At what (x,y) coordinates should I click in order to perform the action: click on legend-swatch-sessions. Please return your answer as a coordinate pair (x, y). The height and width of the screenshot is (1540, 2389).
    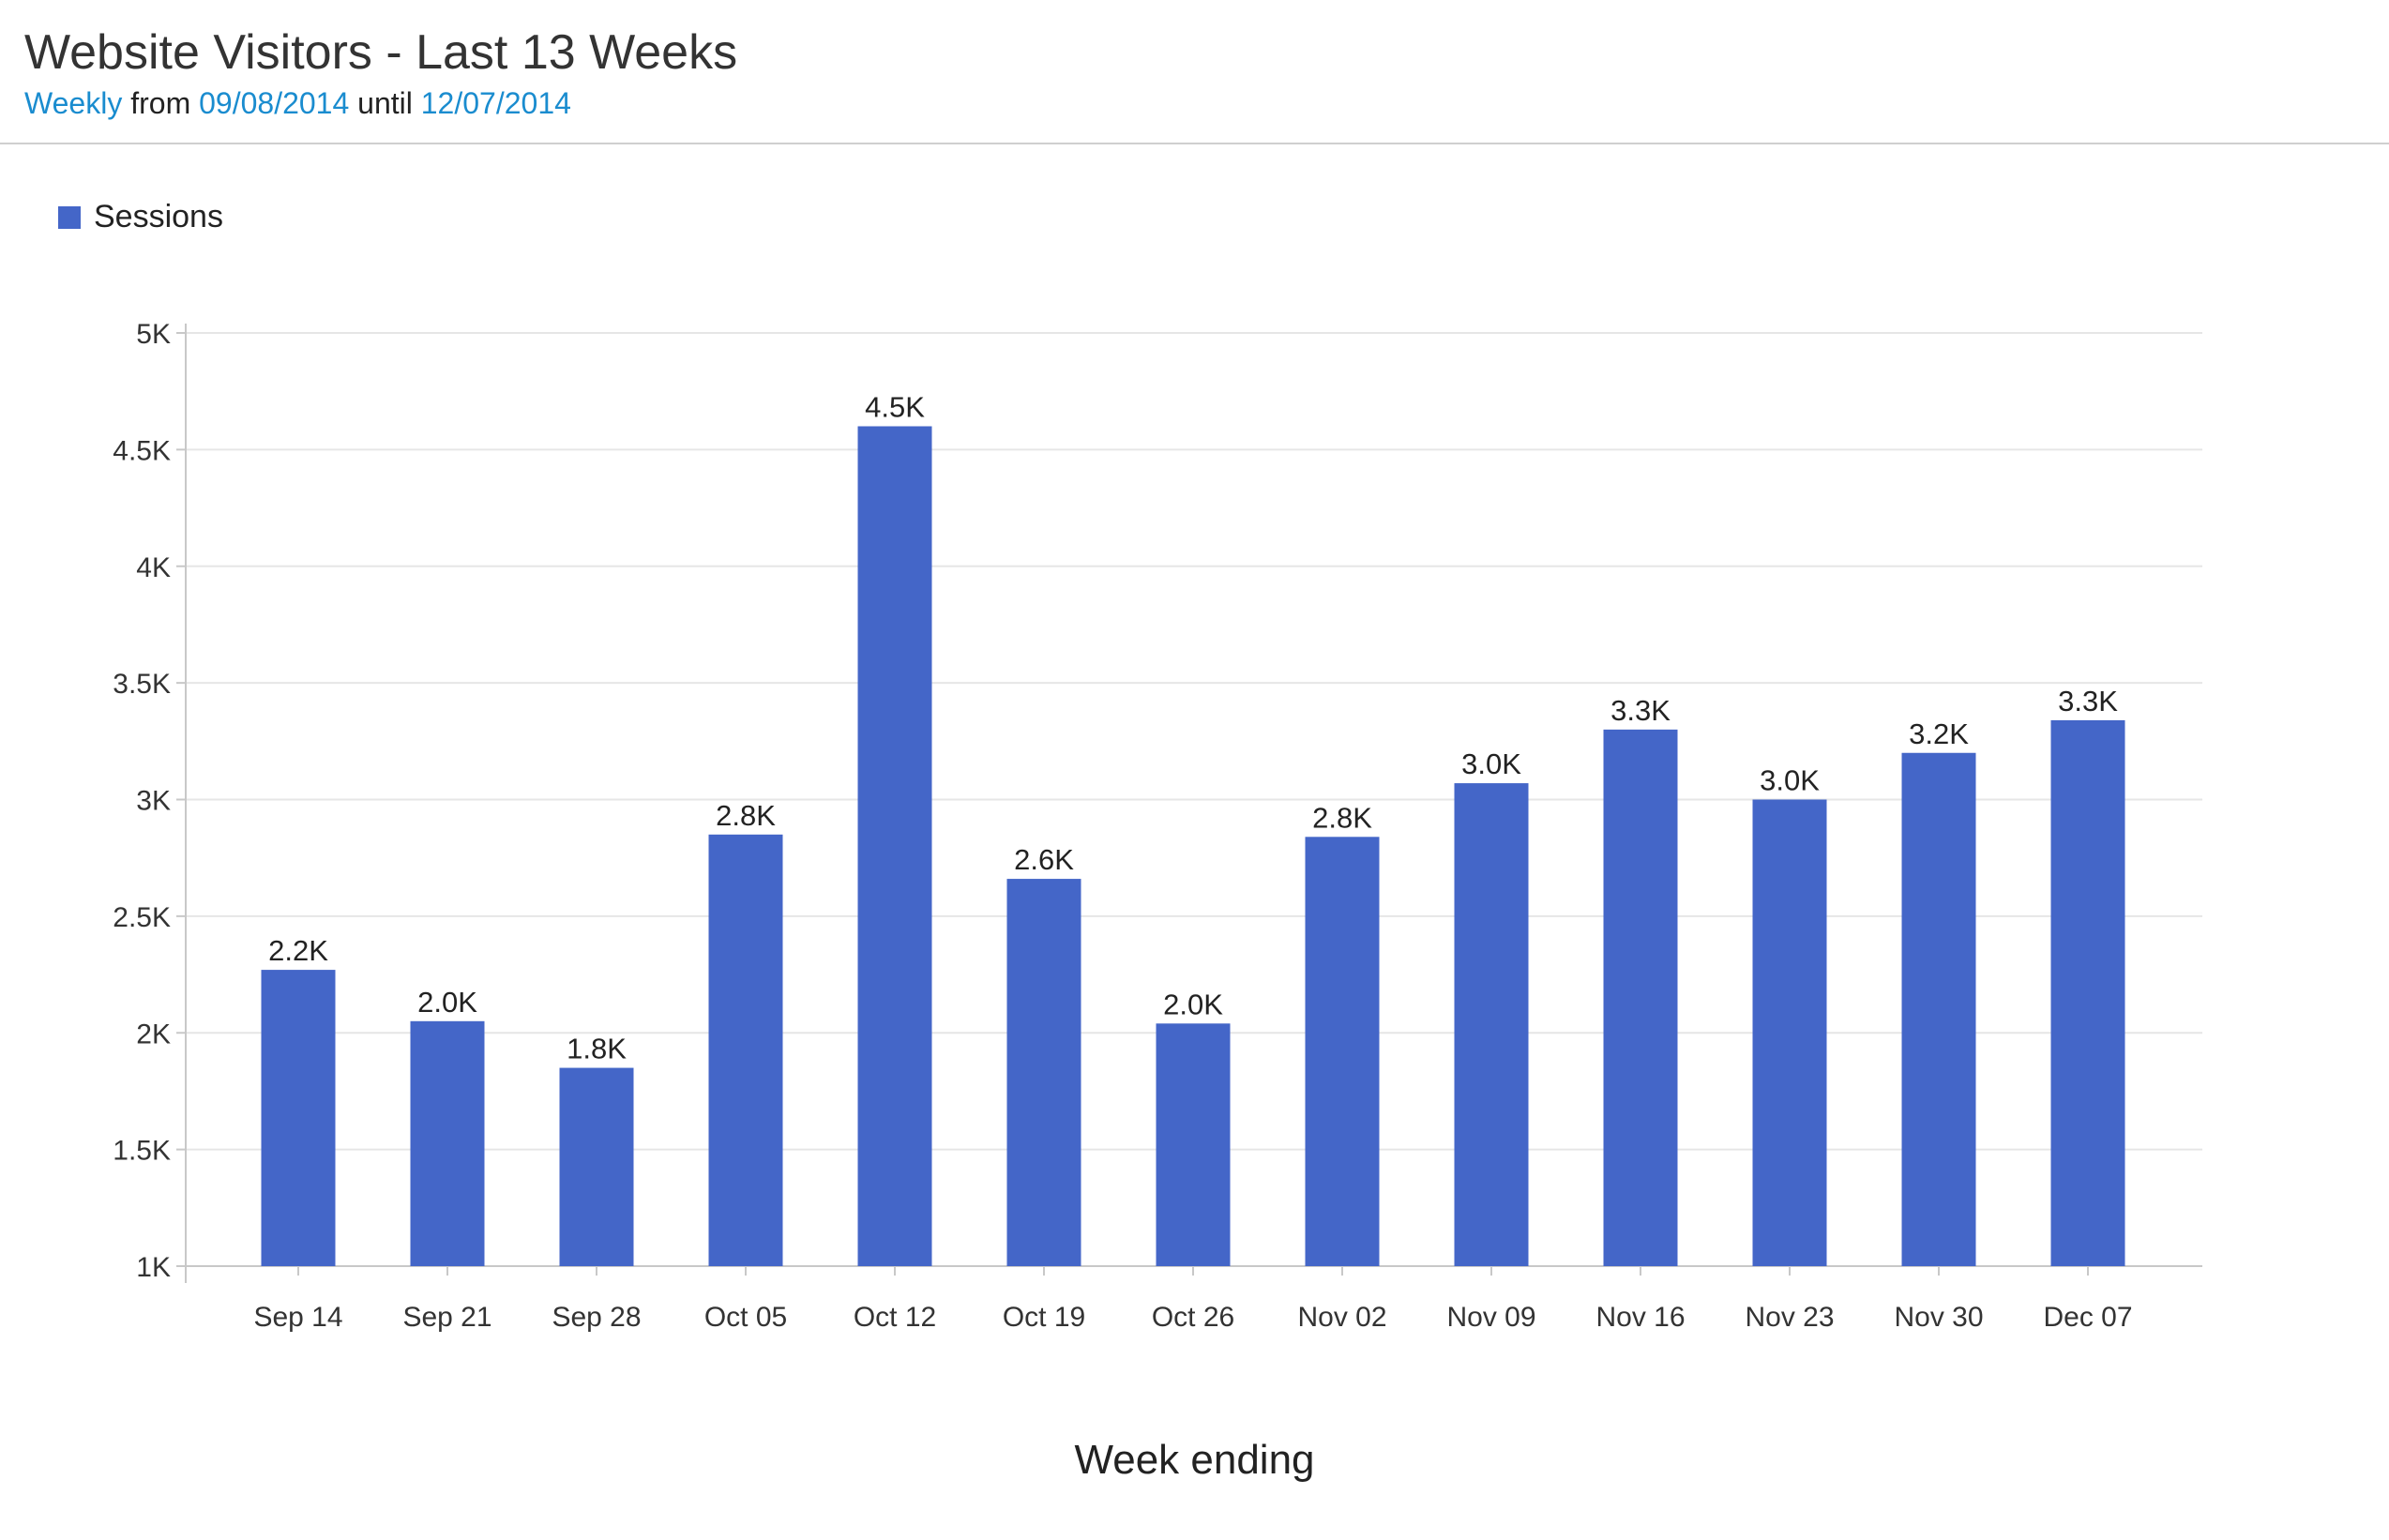
    Looking at the image, I should click on (69, 217).